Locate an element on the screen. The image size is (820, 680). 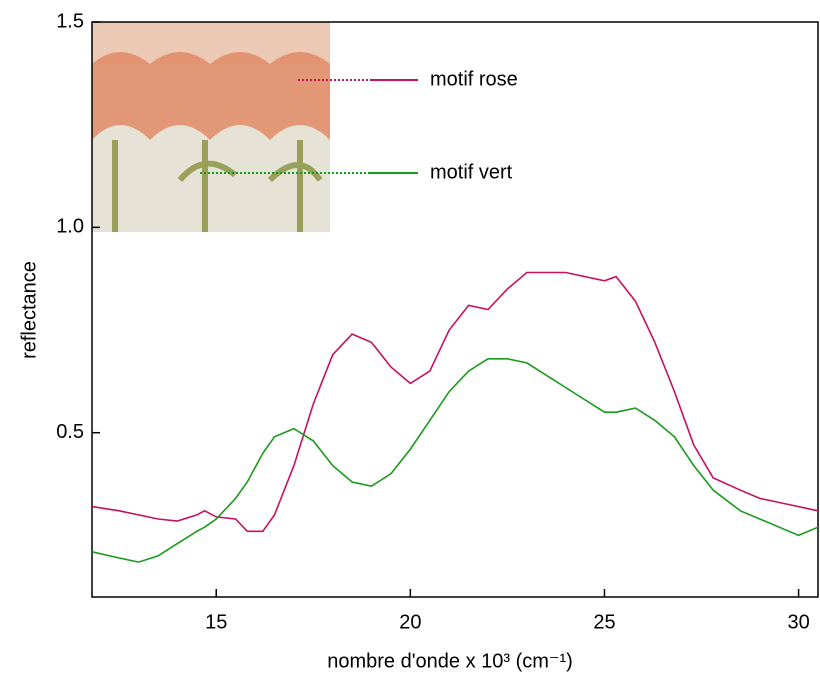
x-axis-label: nombre d'onde x 10³ (cm⁻¹) is located at coordinates (450, 661).